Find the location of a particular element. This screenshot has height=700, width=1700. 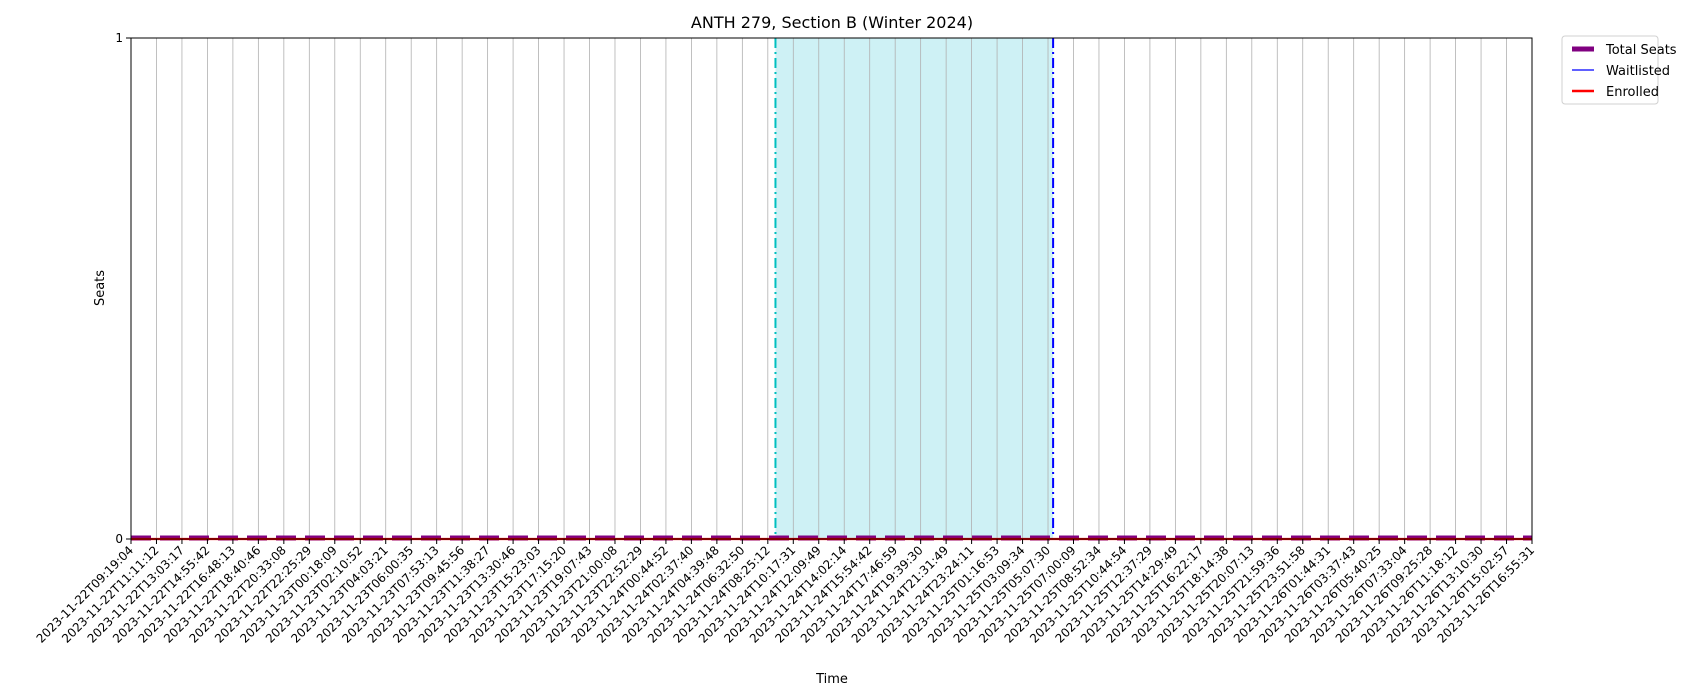

shaded-region is located at coordinates (914, 288).